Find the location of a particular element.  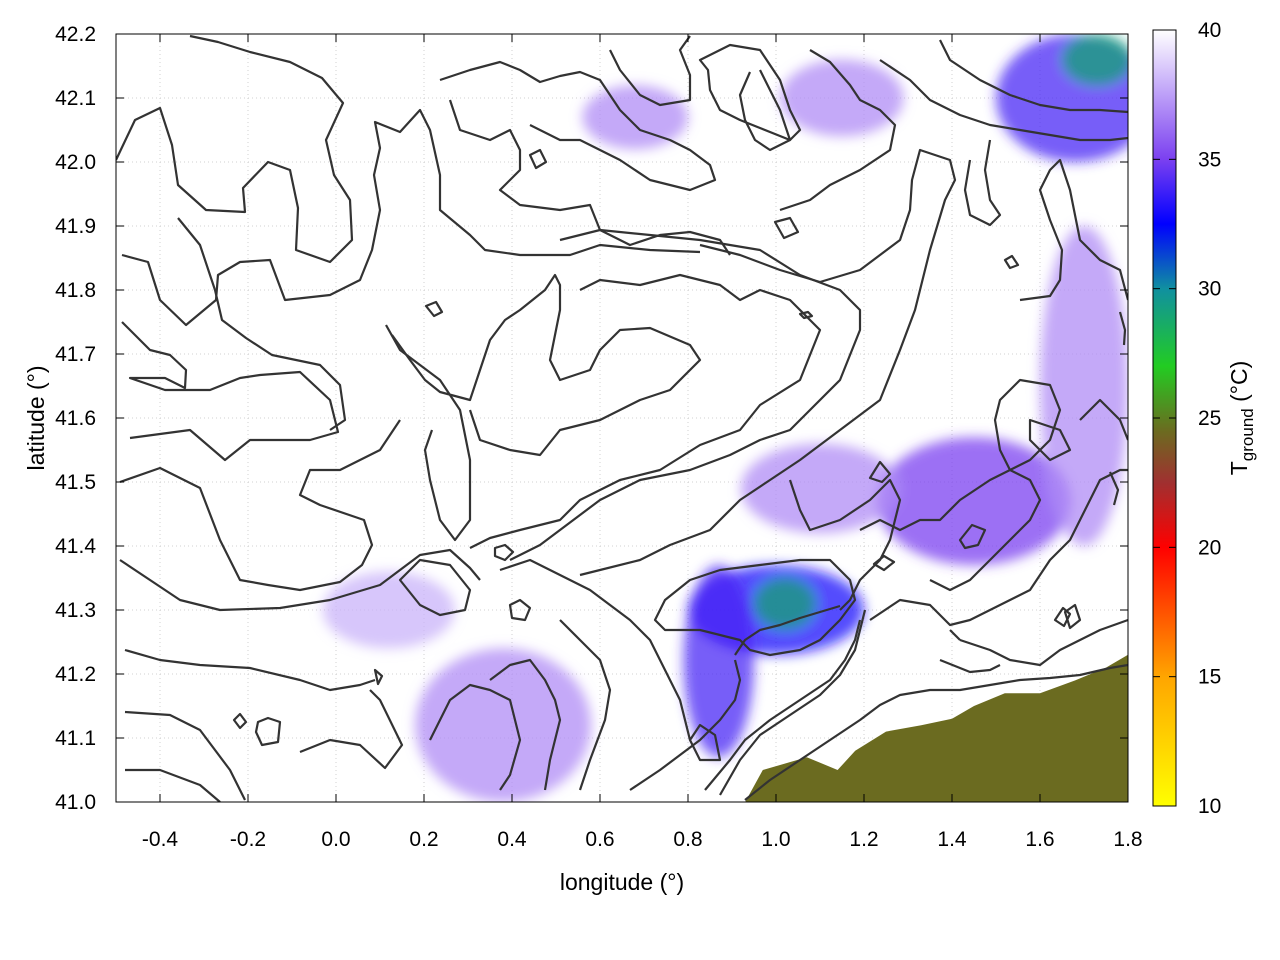

colorbar-tick-label: 20 is located at coordinates (1209, 547).